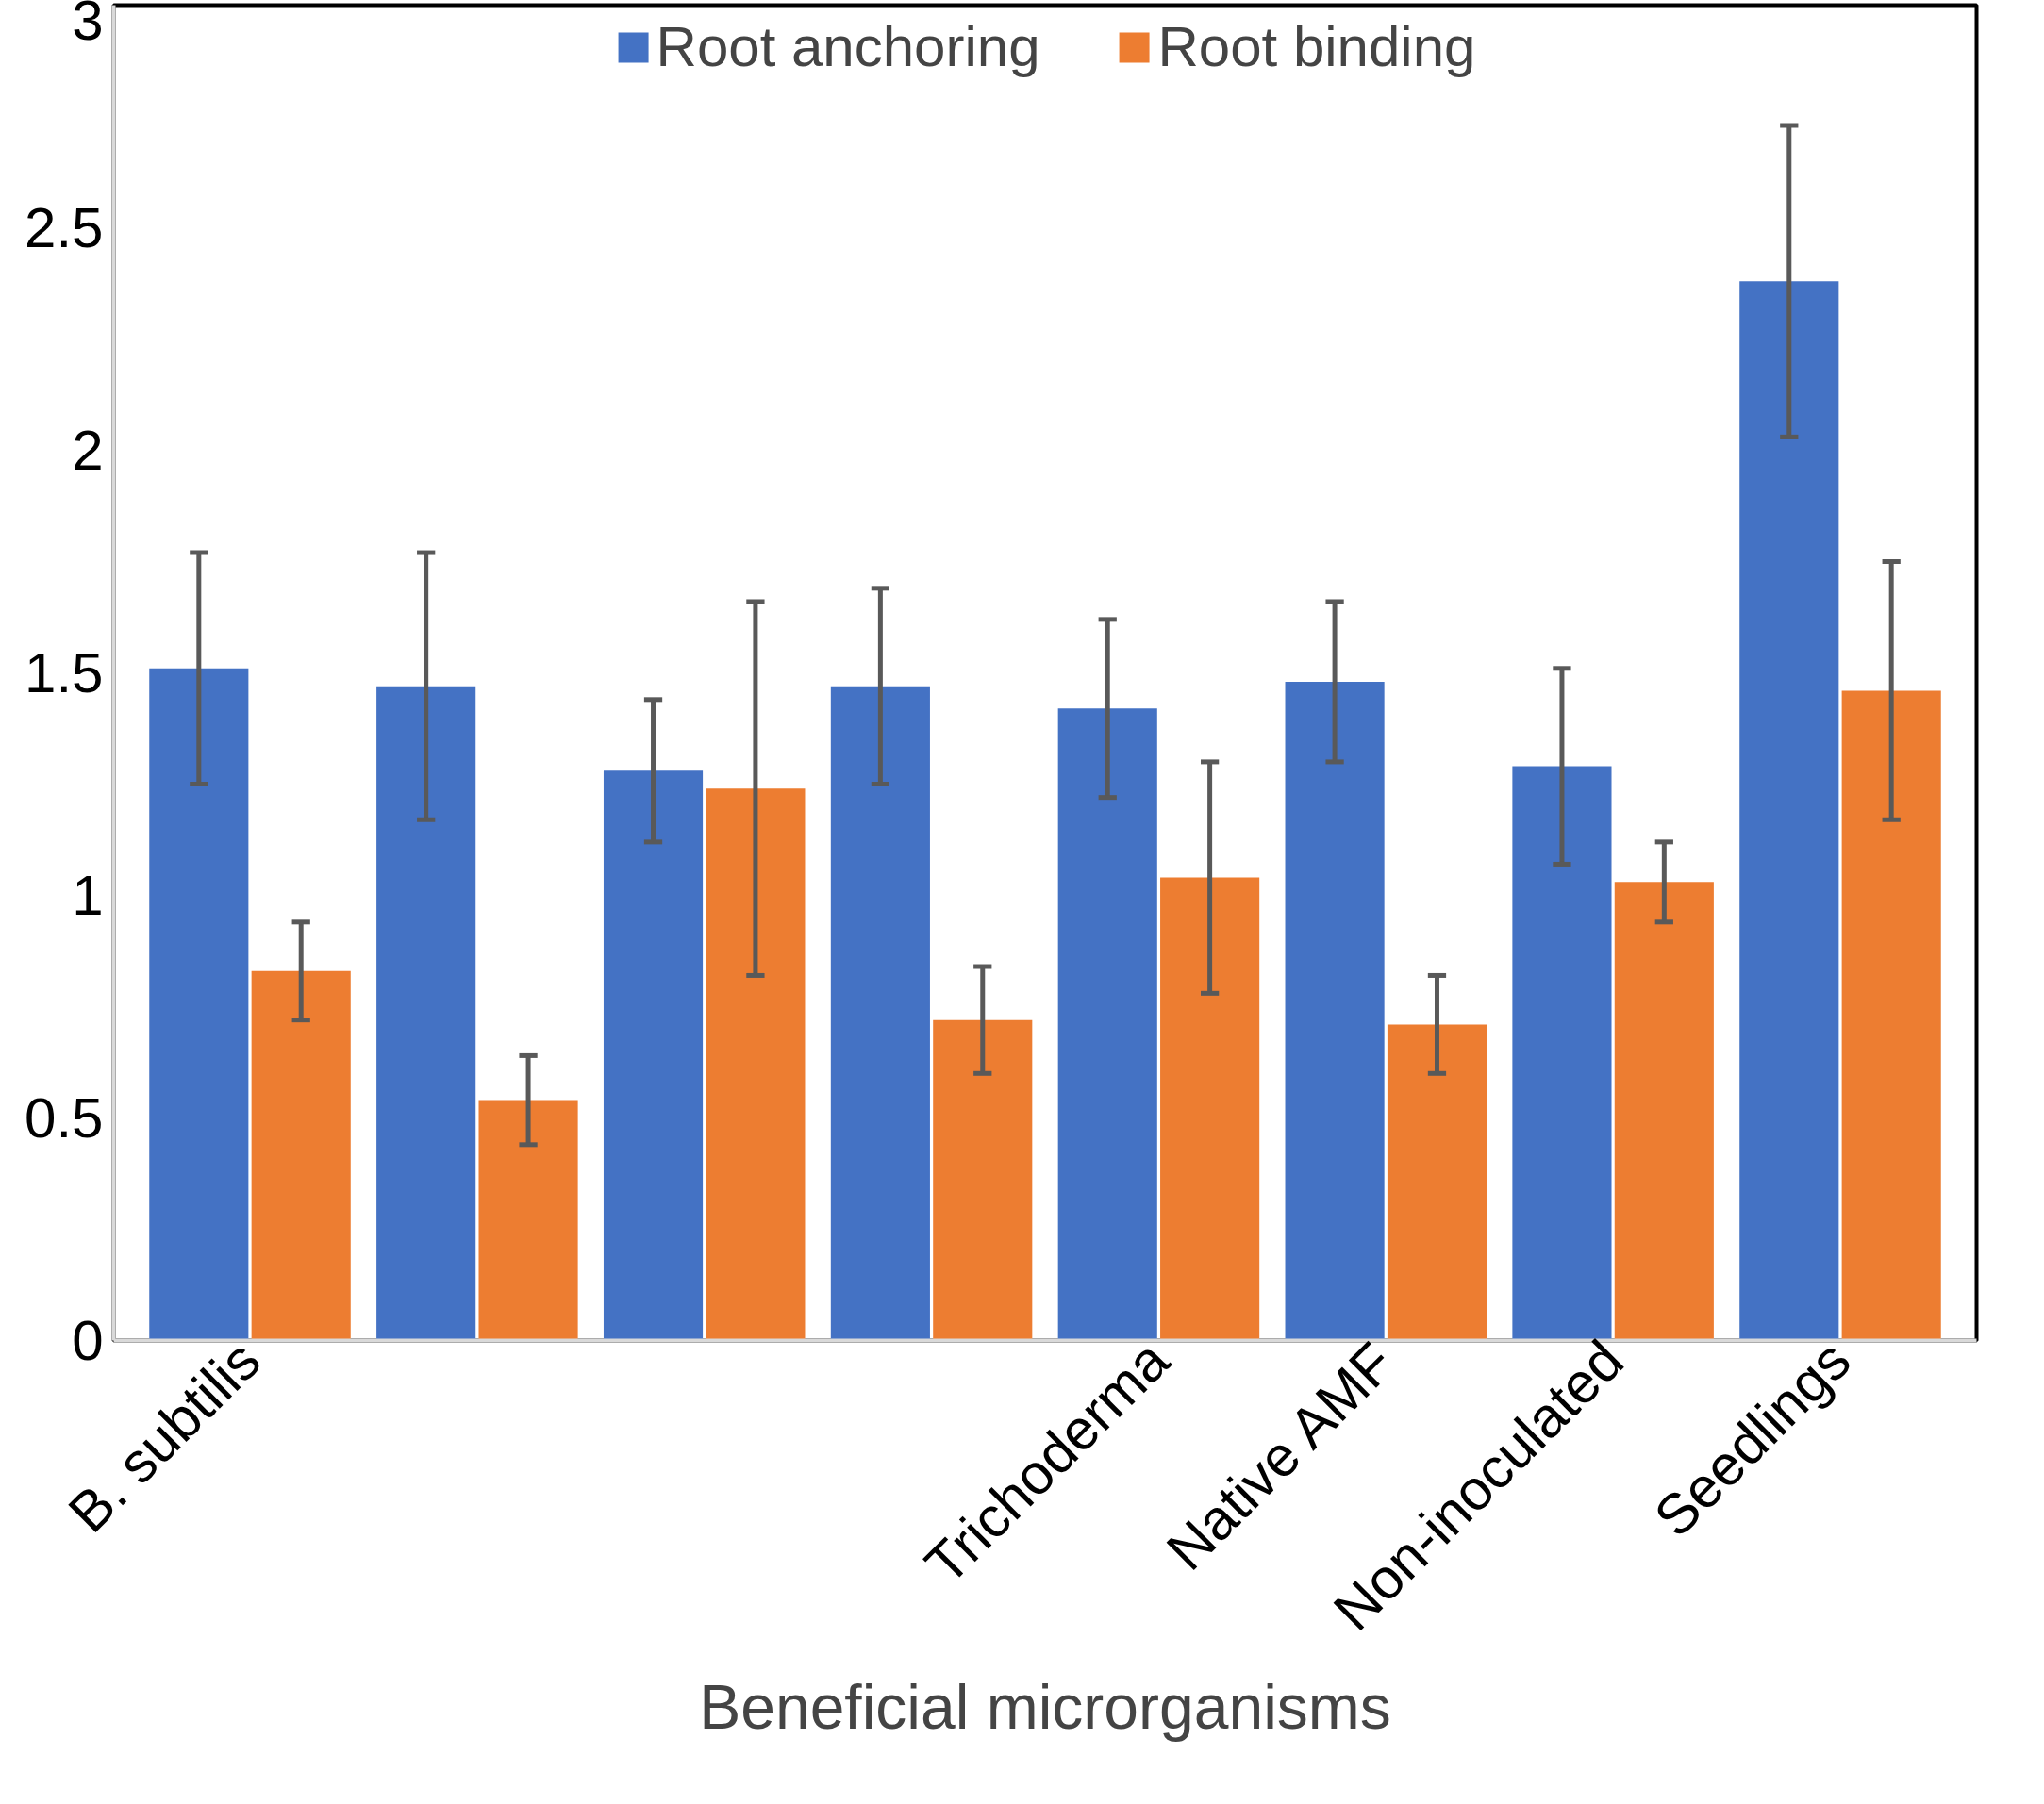 This screenshot has height=1804, width=2044. I want to click on y-tick-label: 0.5, so click(65, 1118).